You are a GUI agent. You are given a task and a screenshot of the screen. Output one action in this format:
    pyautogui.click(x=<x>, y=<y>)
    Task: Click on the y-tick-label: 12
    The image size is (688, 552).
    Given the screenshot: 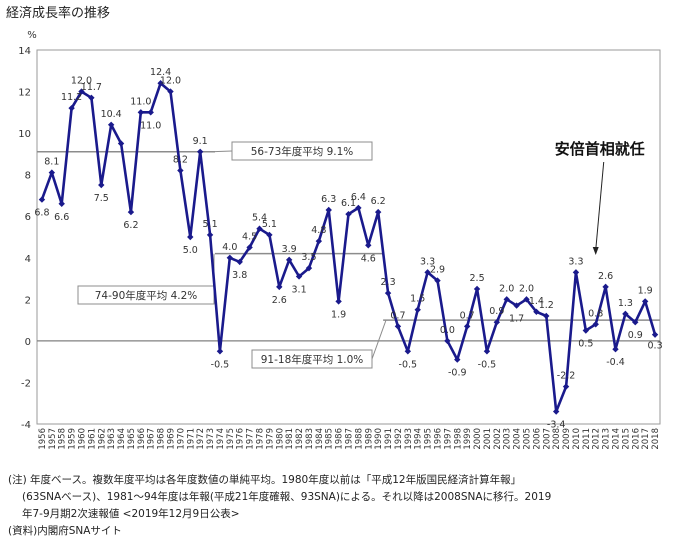 What is the action you would take?
    pyautogui.click(x=24, y=93)
    